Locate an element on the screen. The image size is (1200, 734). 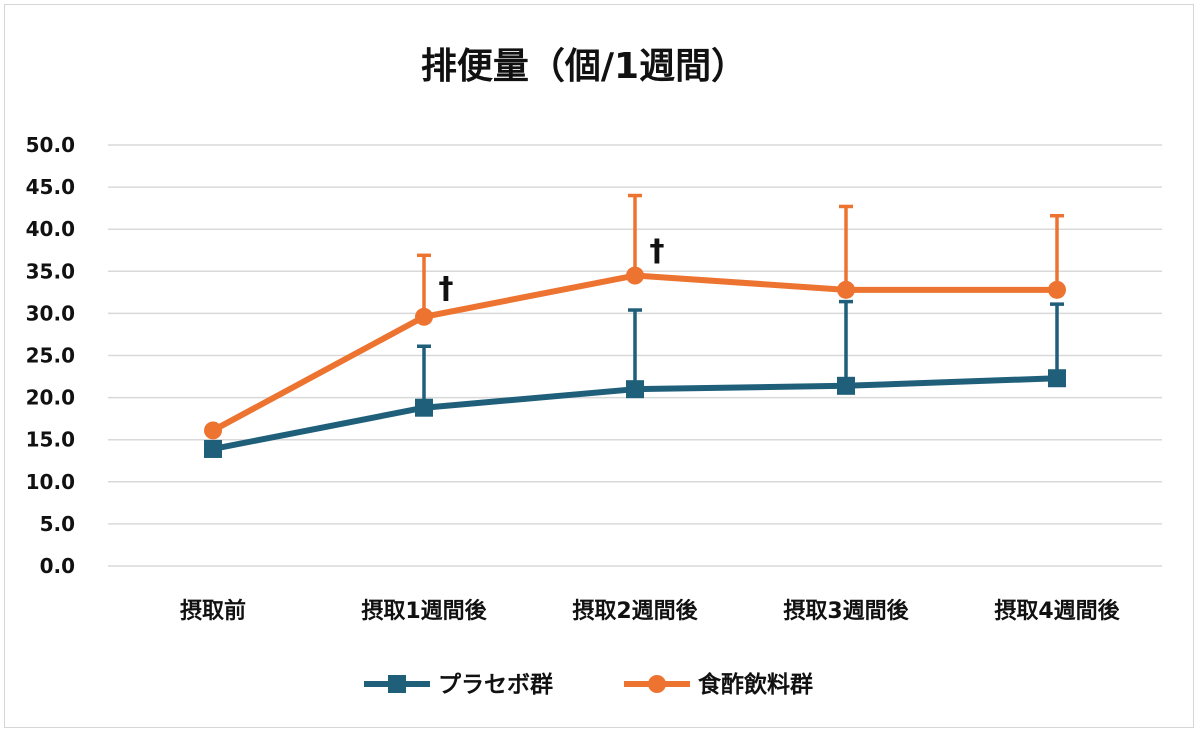
y-tick-label: 5.0 is located at coordinates (57, 524).